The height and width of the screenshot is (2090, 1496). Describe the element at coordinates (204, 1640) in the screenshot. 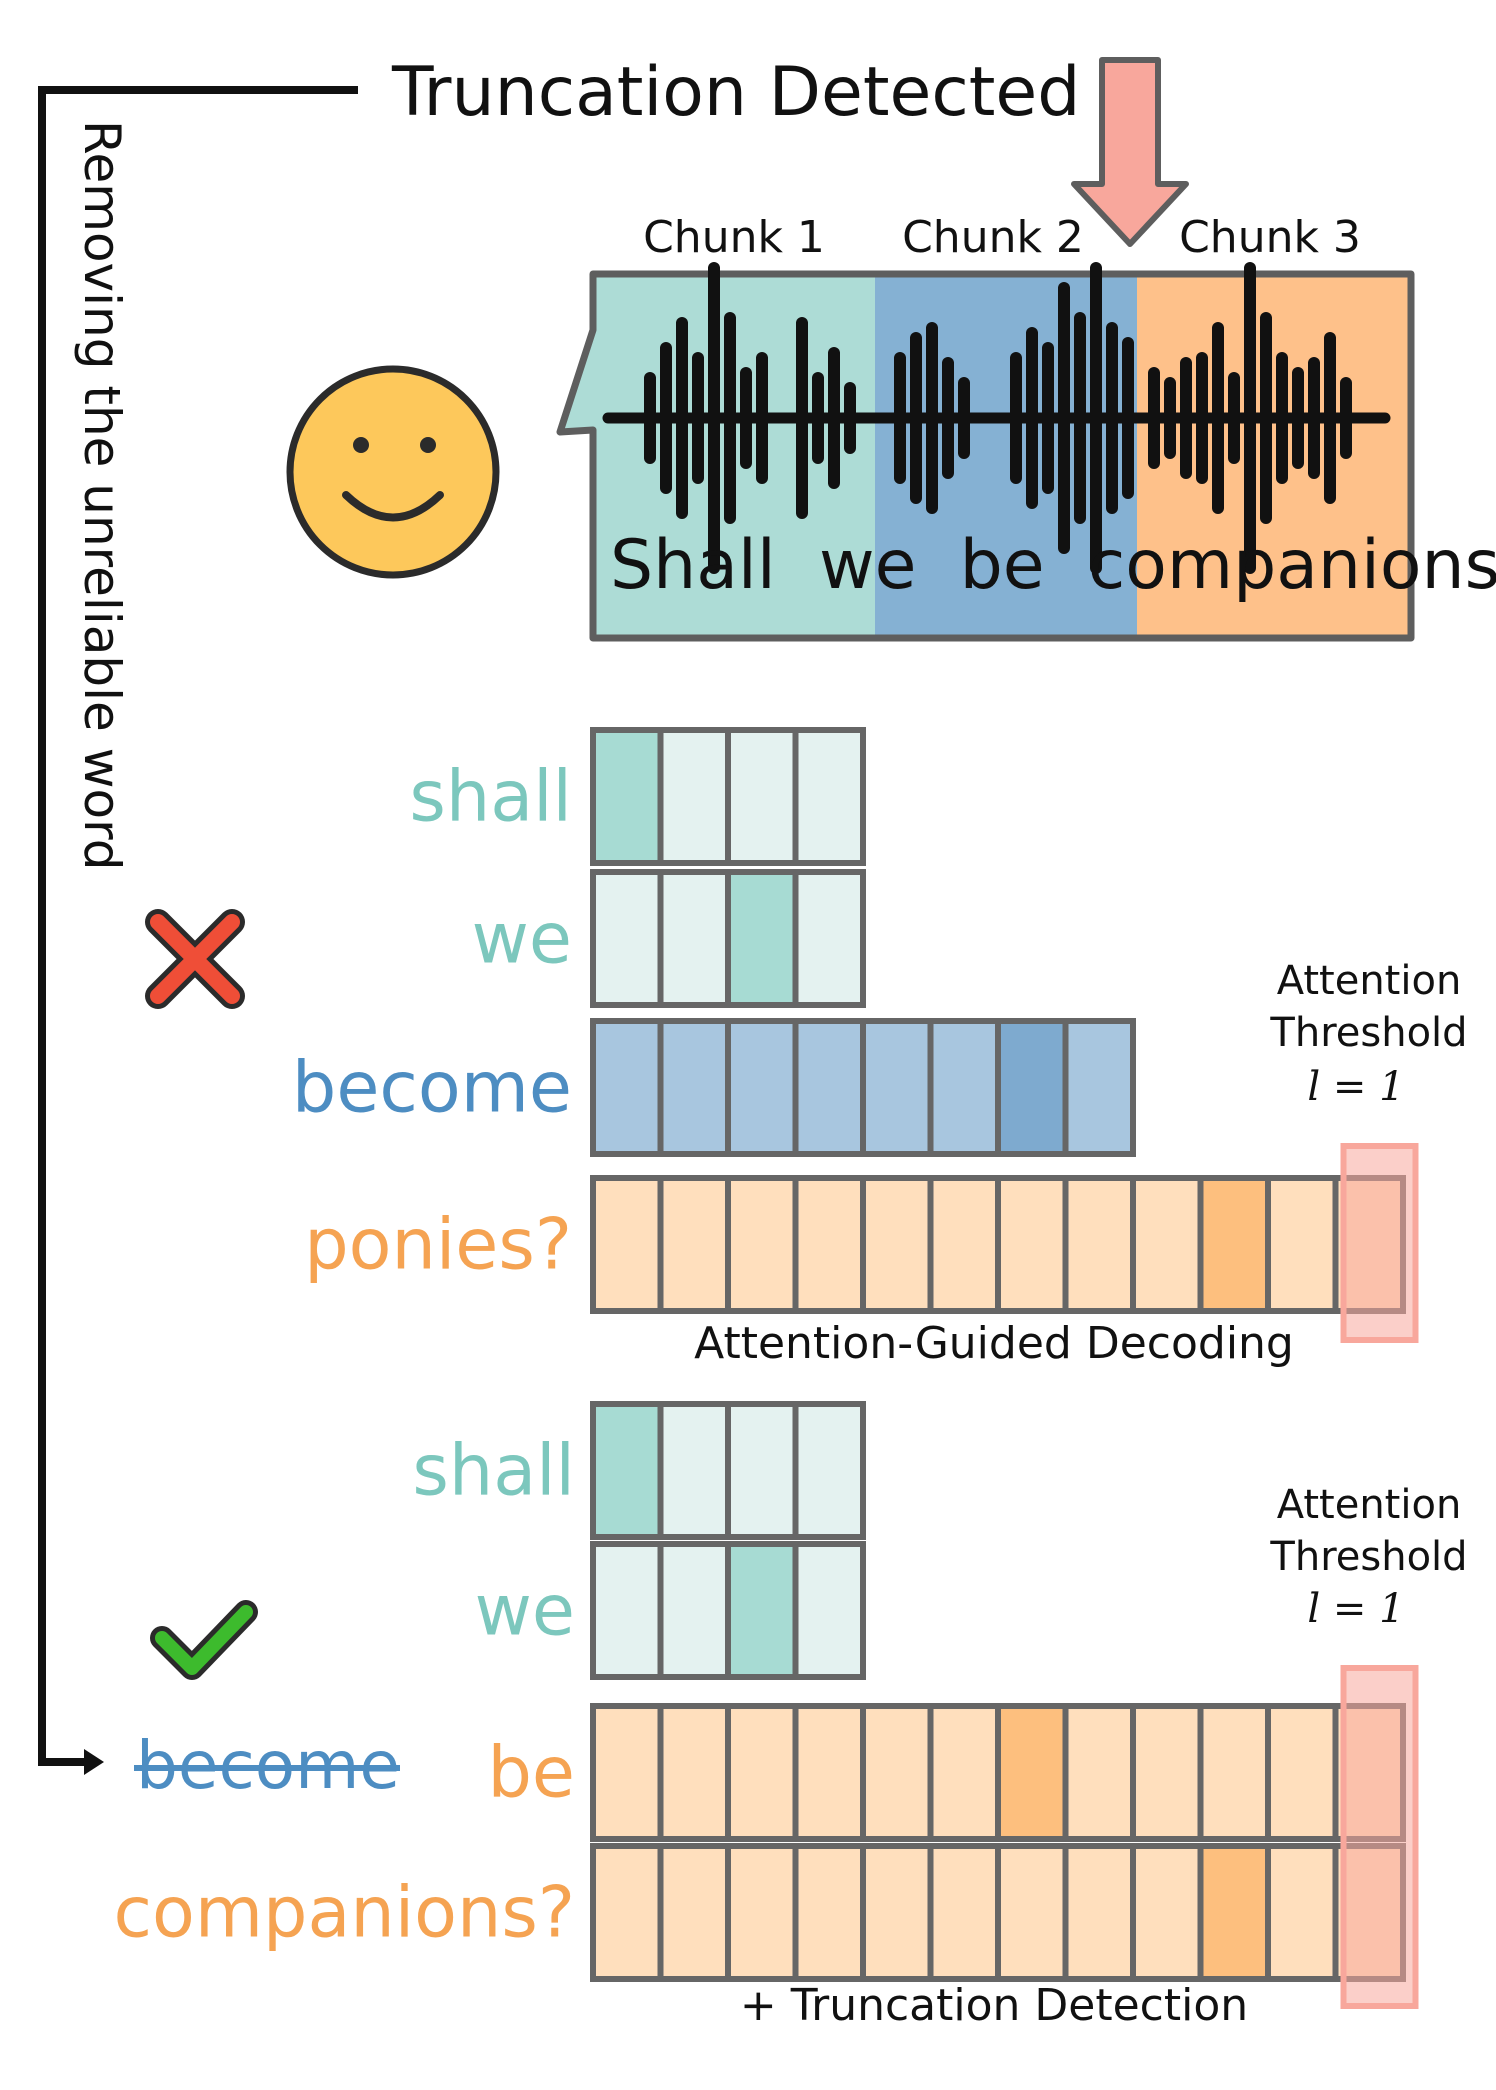

I see `check-icon` at that location.